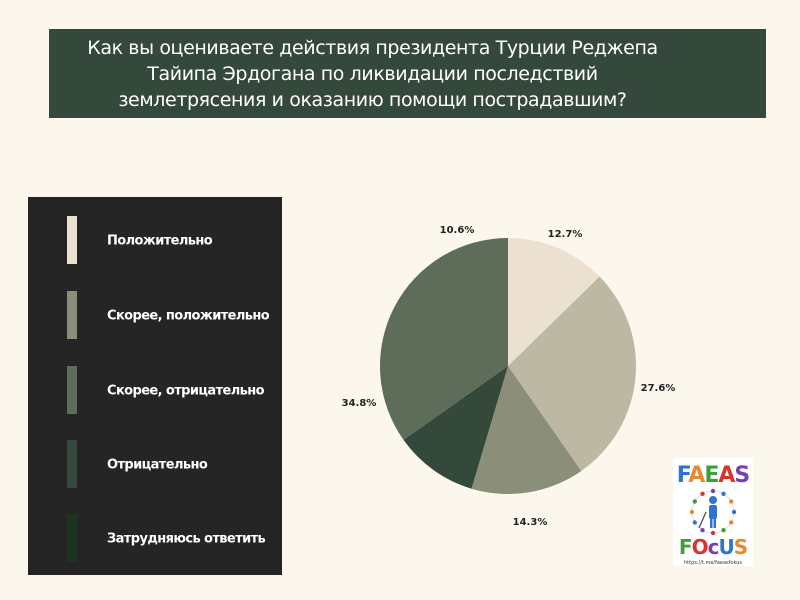 The image size is (800, 600). What do you see at coordinates (713, 512) in the screenshot?
I see `faeas-focus-logo: FAEAS FOcUS https://t.me/faeasfokus` at bounding box center [713, 512].